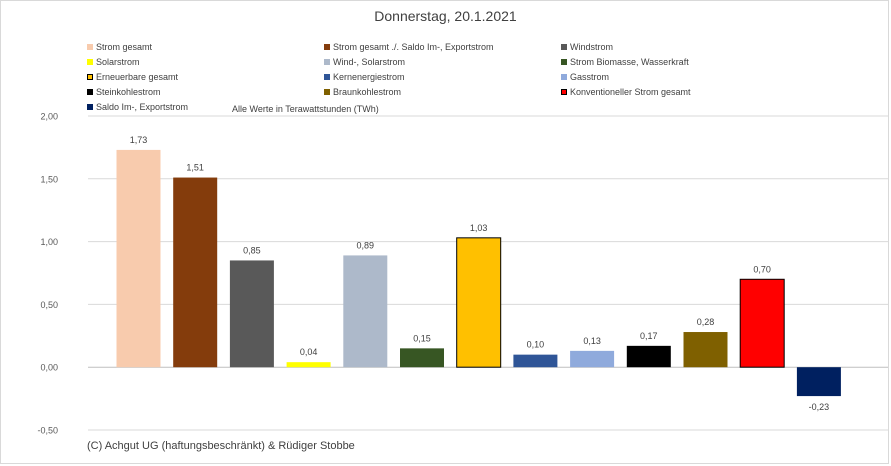  I want to click on legend-item: Strom gesamt ./. Saldo Im-, Exportstrom, so click(409, 47).